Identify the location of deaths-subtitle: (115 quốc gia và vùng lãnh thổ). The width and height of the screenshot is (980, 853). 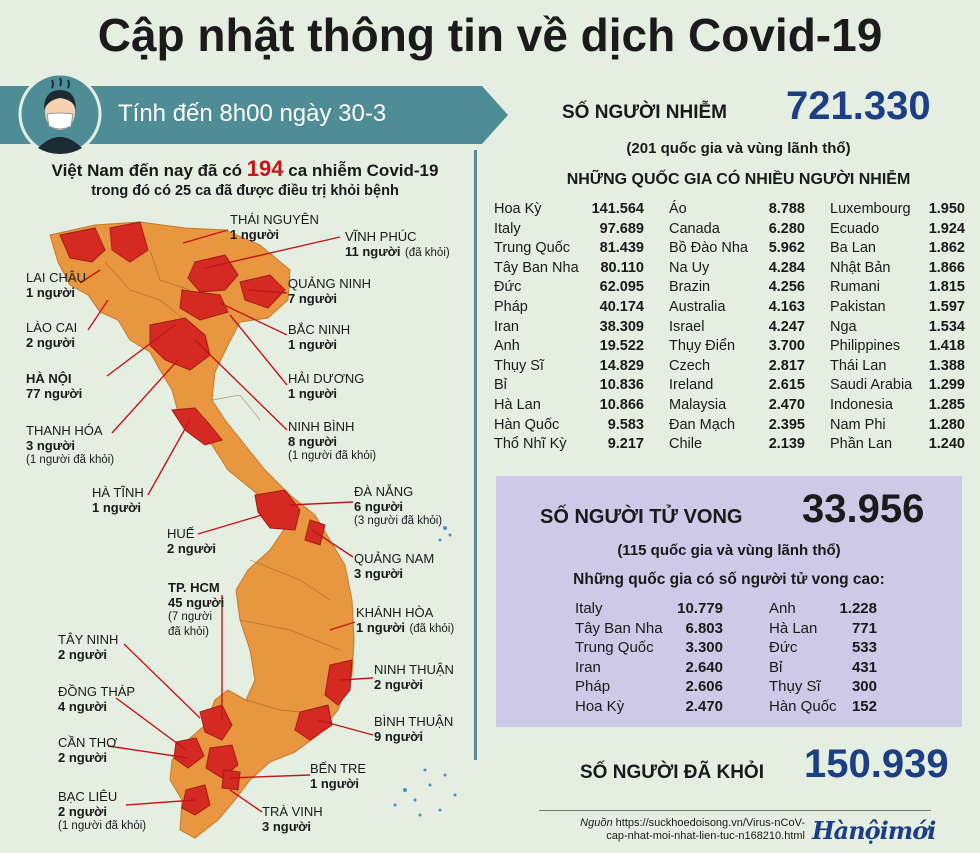
(729, 550).